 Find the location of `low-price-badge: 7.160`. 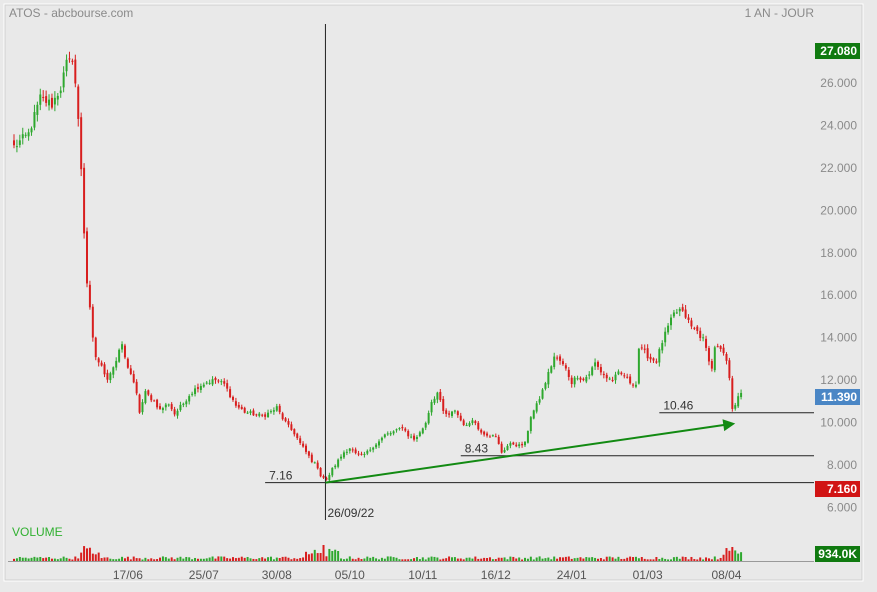

low-price-badge: 7.160 is located at coordinates (842, 489).